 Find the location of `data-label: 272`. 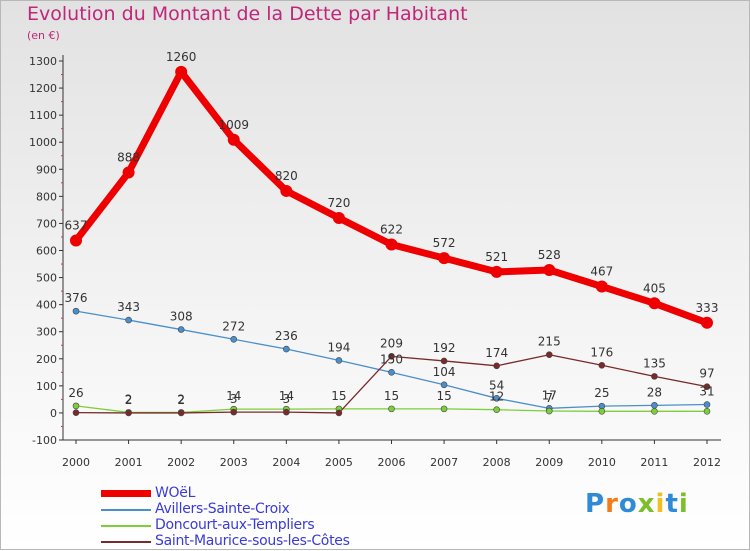

data-label: 272 is located at coordinates (233, 326).